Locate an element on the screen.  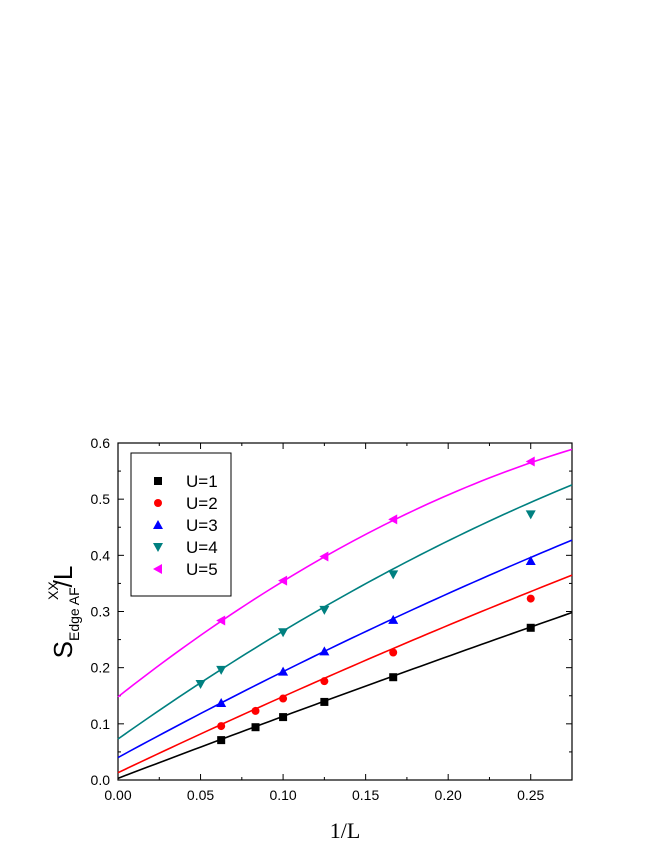
legend: U=1 U=2 U=3 U=4 U=5 is located at coordinates (181, 524).